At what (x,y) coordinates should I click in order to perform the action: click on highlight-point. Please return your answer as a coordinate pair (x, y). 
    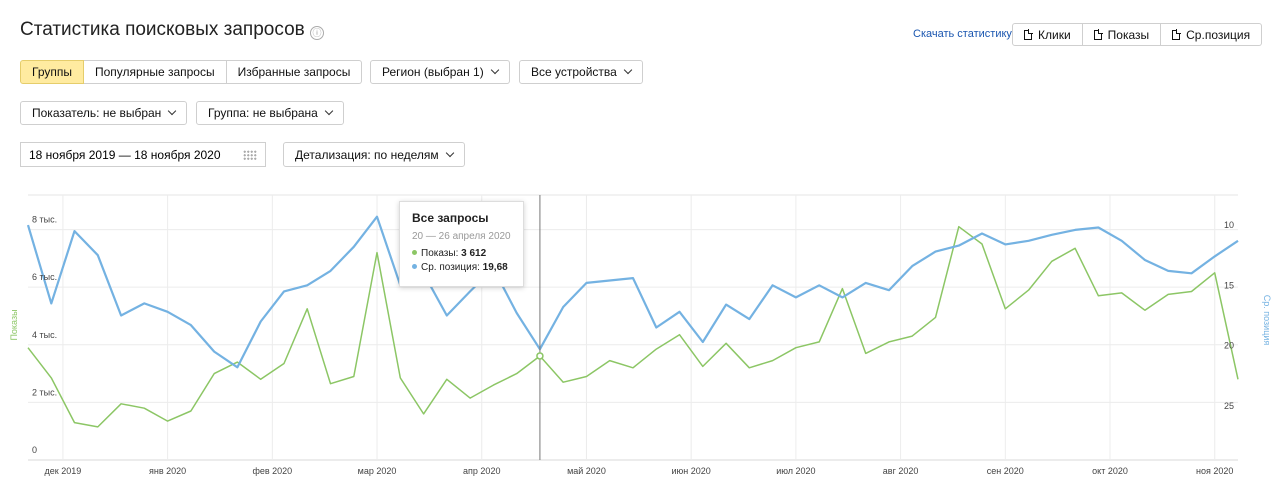
    Looking at the image, I should click on (540, 356).